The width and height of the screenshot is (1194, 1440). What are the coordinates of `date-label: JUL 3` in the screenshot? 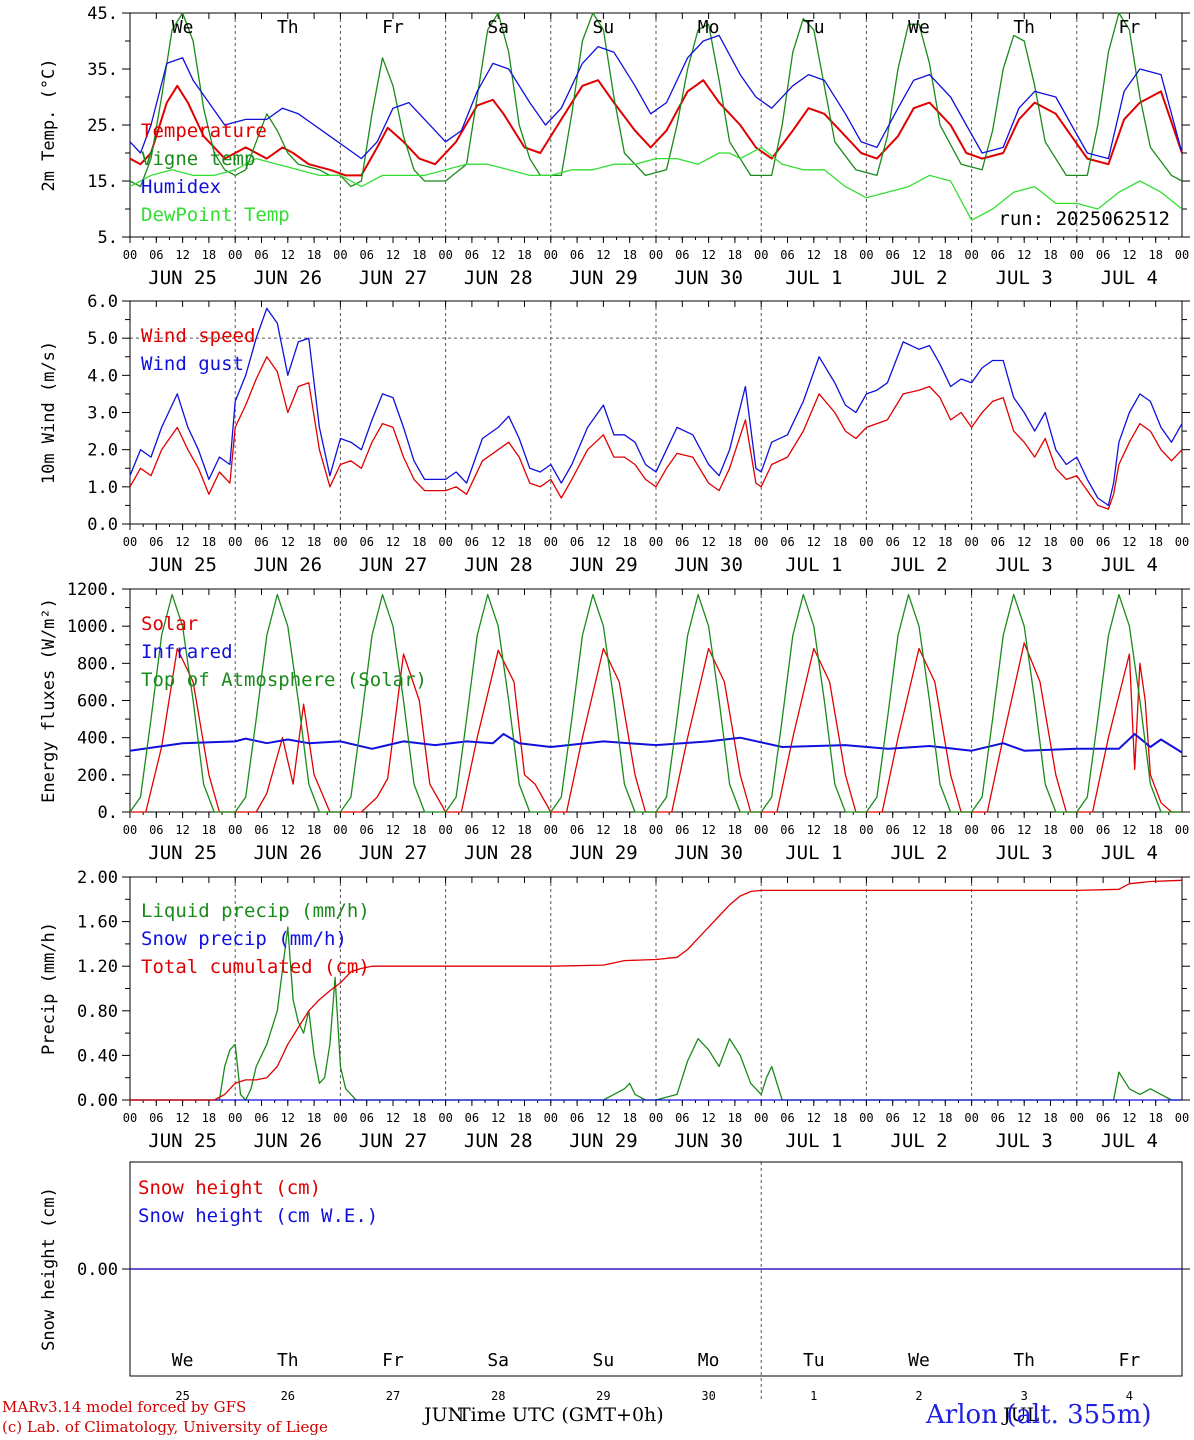 It's located at (1024, 565).